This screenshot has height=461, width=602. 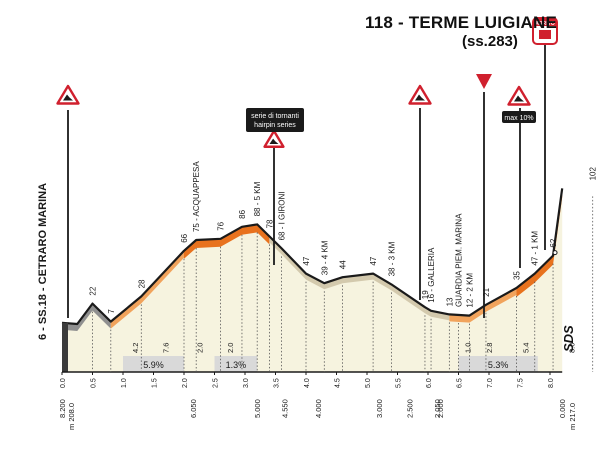 I want to click on axis-tick-label: 2.5, so click(x=216, y=383).